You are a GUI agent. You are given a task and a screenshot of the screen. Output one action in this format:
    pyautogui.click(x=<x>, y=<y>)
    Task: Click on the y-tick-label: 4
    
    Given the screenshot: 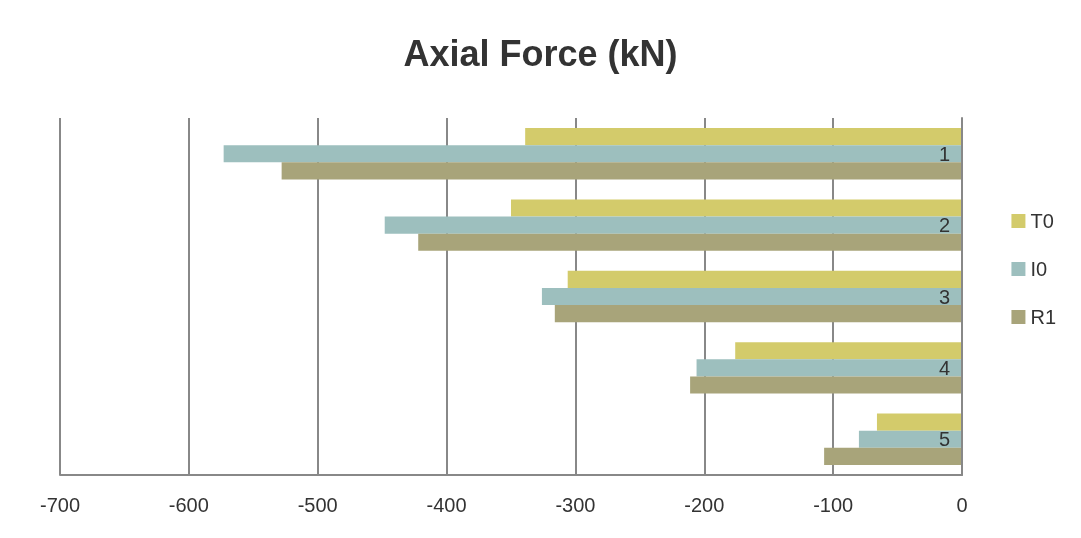 What is the action you would take?
    pyautogui.click(x=944, y=367)
    